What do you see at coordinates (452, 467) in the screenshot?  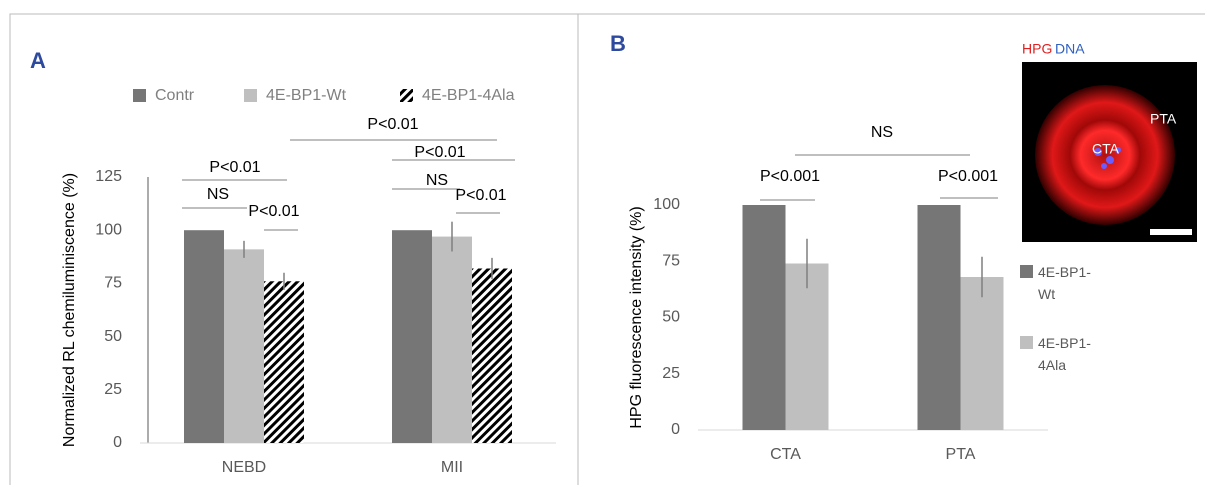 I see `x-tick-label: MII` at bounding box center [452, 467].